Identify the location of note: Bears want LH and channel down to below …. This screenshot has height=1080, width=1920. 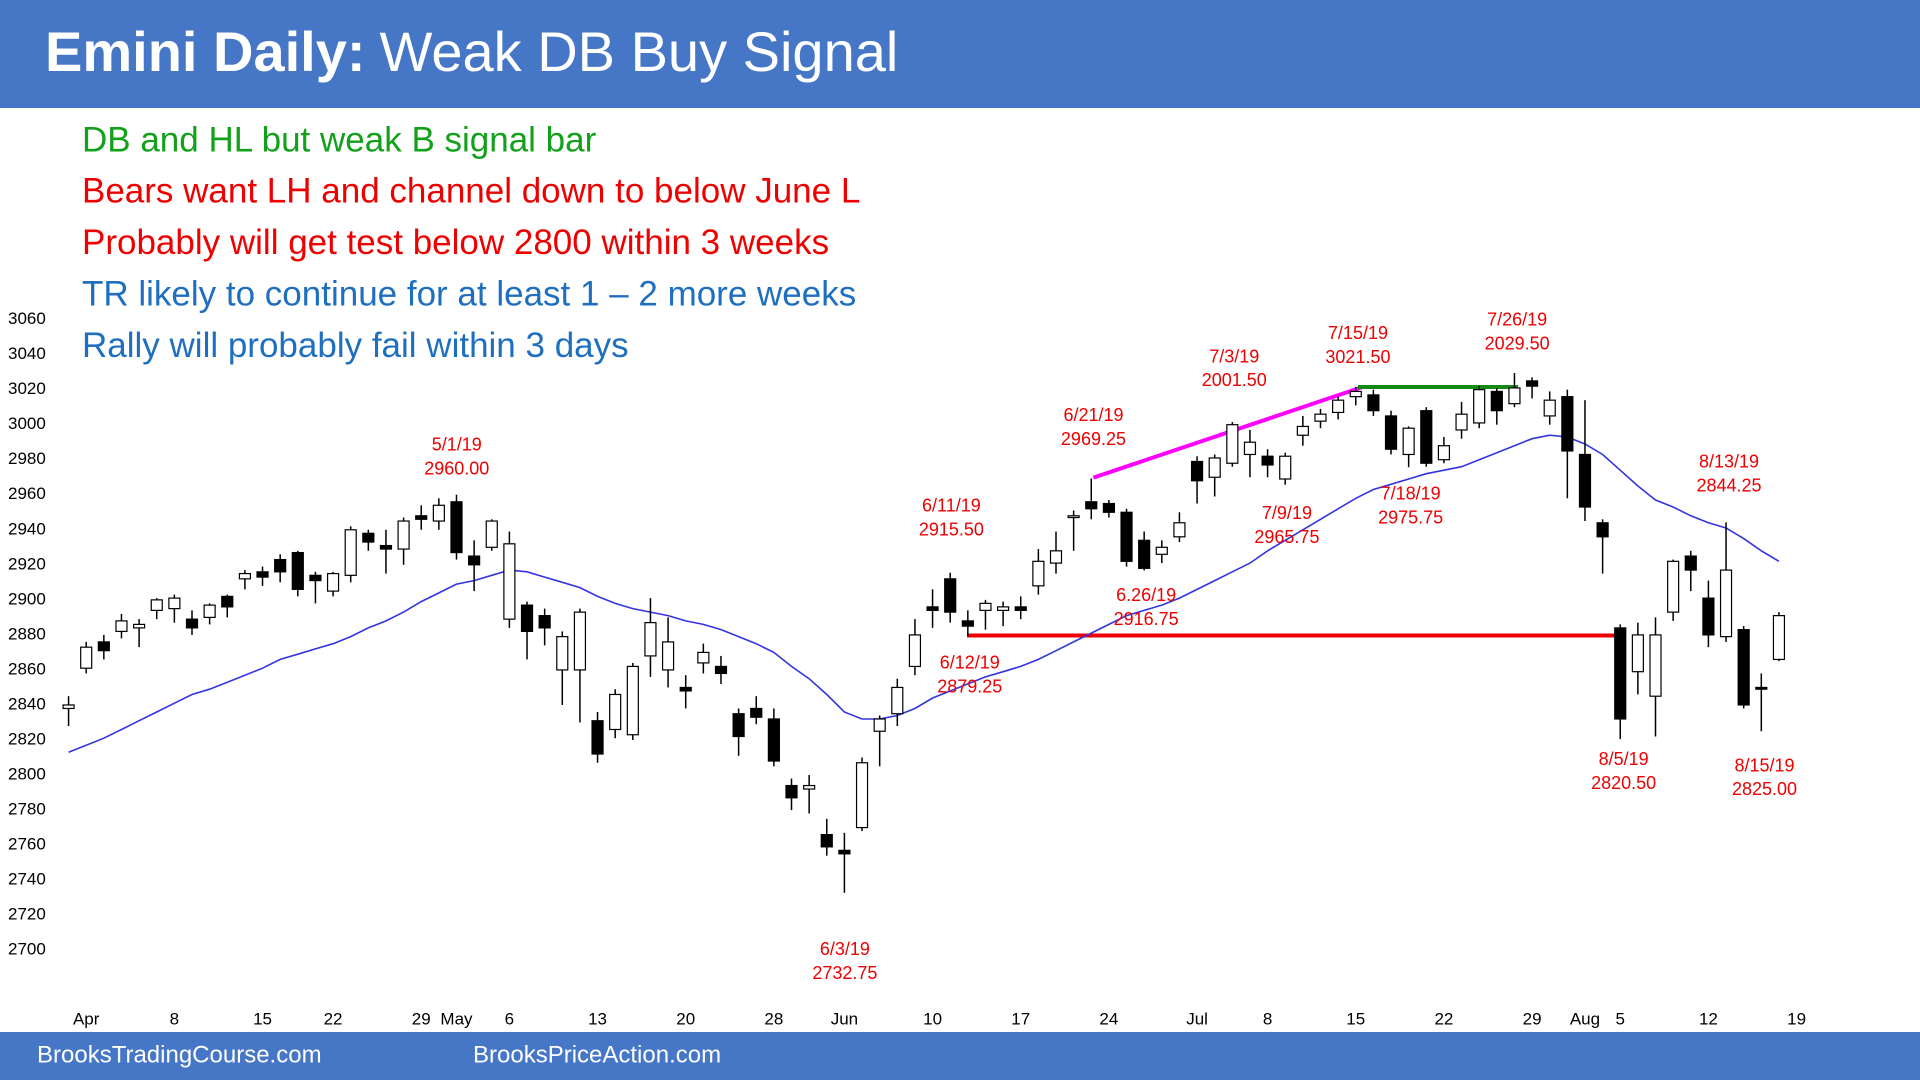
(471, 191).